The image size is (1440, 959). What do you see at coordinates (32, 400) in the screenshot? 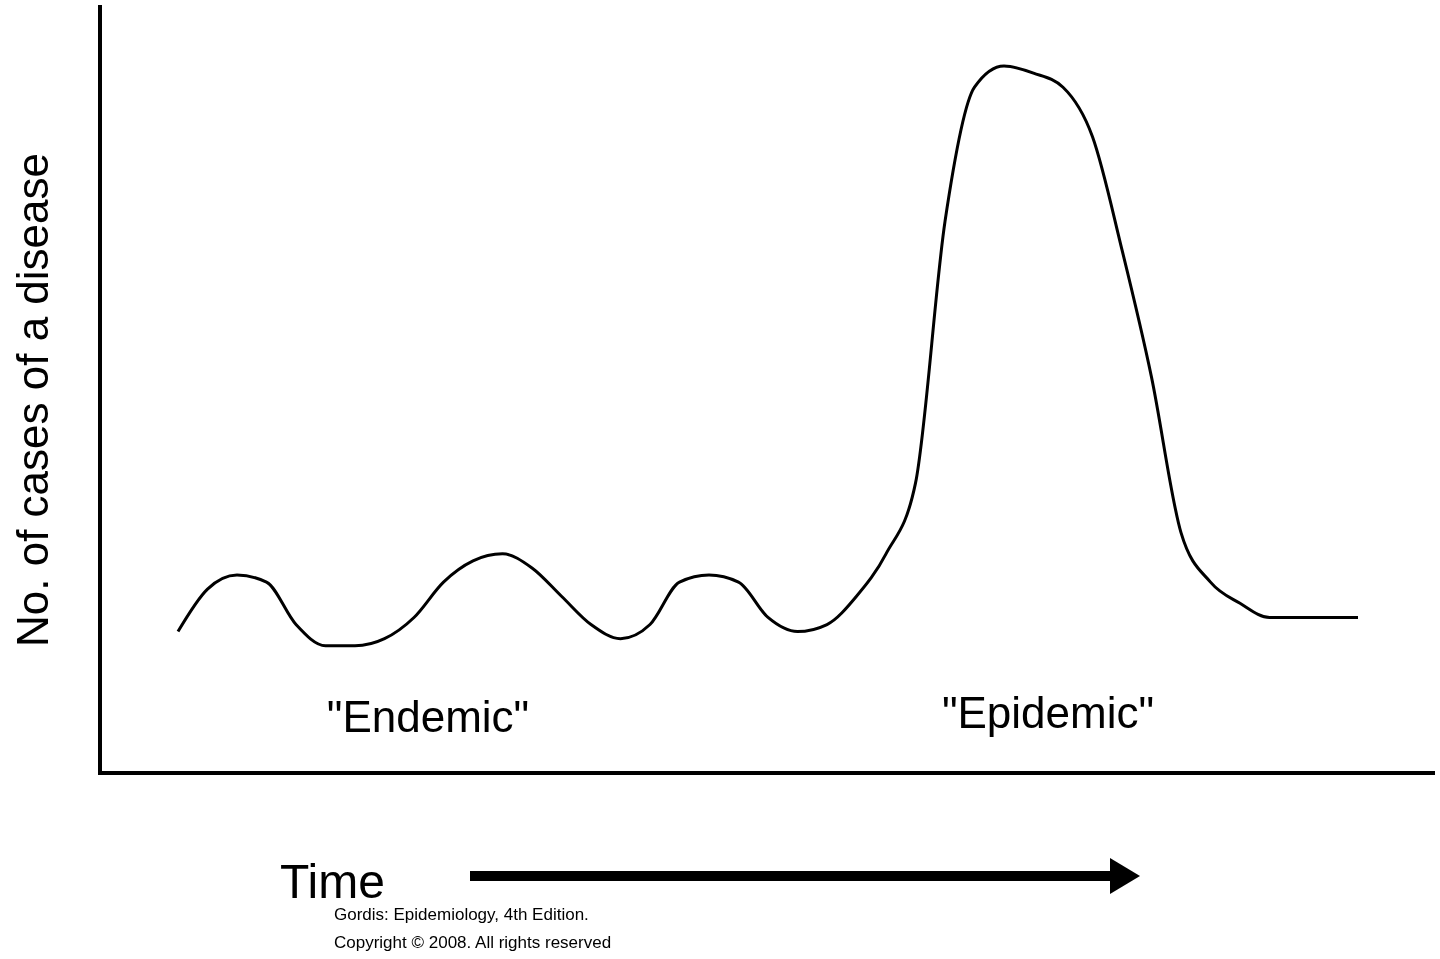
I see `y-axis-title: No. of cases of a disease` at bounding box center [32, 400].